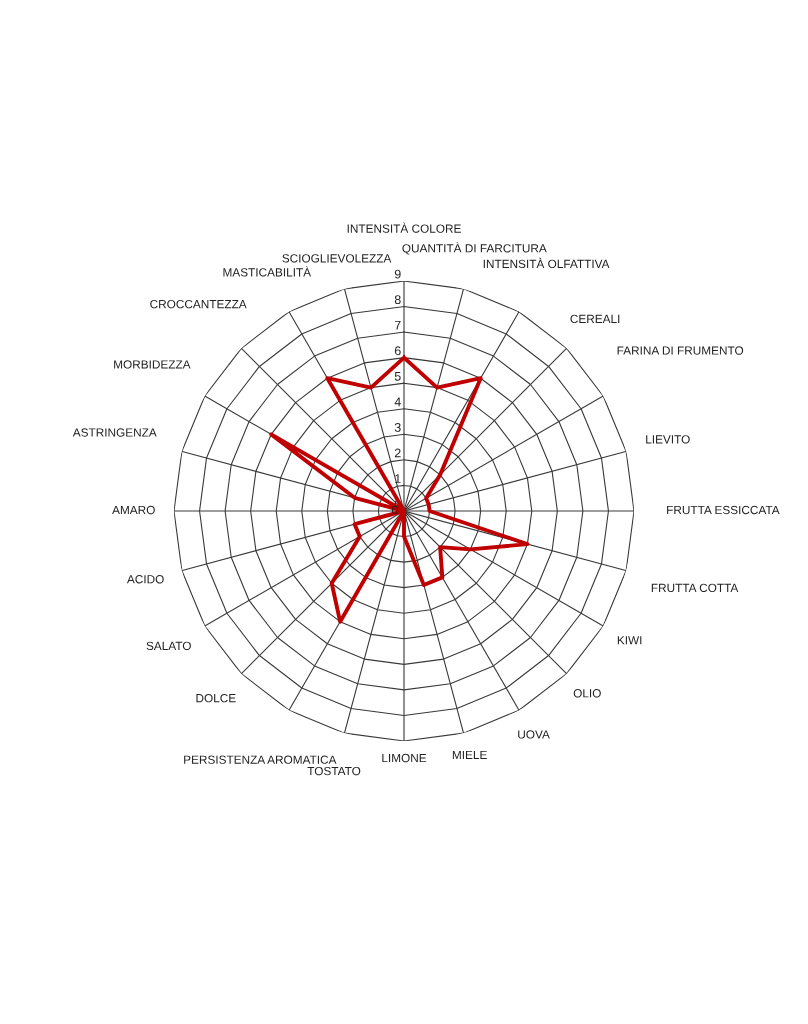  I want to click on y-tick-label: 3, so click(397, 427).